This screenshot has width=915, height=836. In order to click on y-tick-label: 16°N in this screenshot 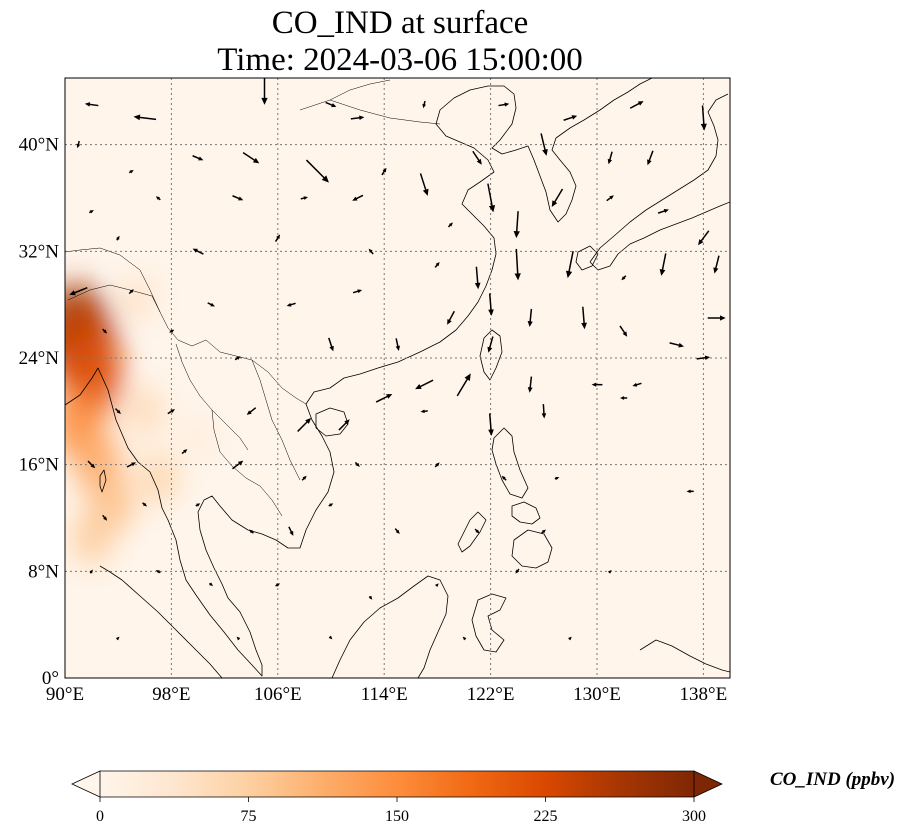, I will do `click(39, 465)`.